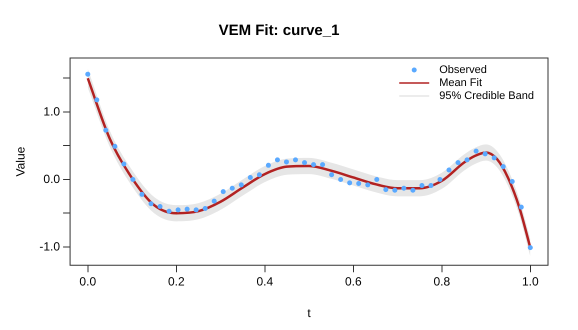 The height and width of the screenshot is (330, 578). I want to click on y-axis-title: Value, so click(21, 161).